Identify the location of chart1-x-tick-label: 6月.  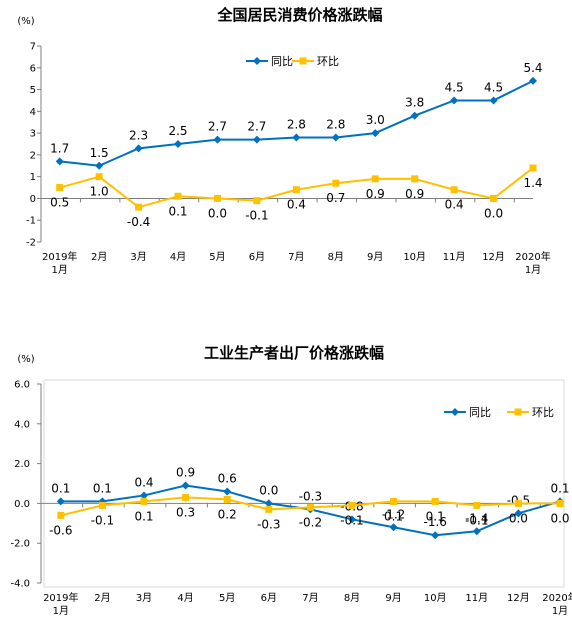
(257, 257).